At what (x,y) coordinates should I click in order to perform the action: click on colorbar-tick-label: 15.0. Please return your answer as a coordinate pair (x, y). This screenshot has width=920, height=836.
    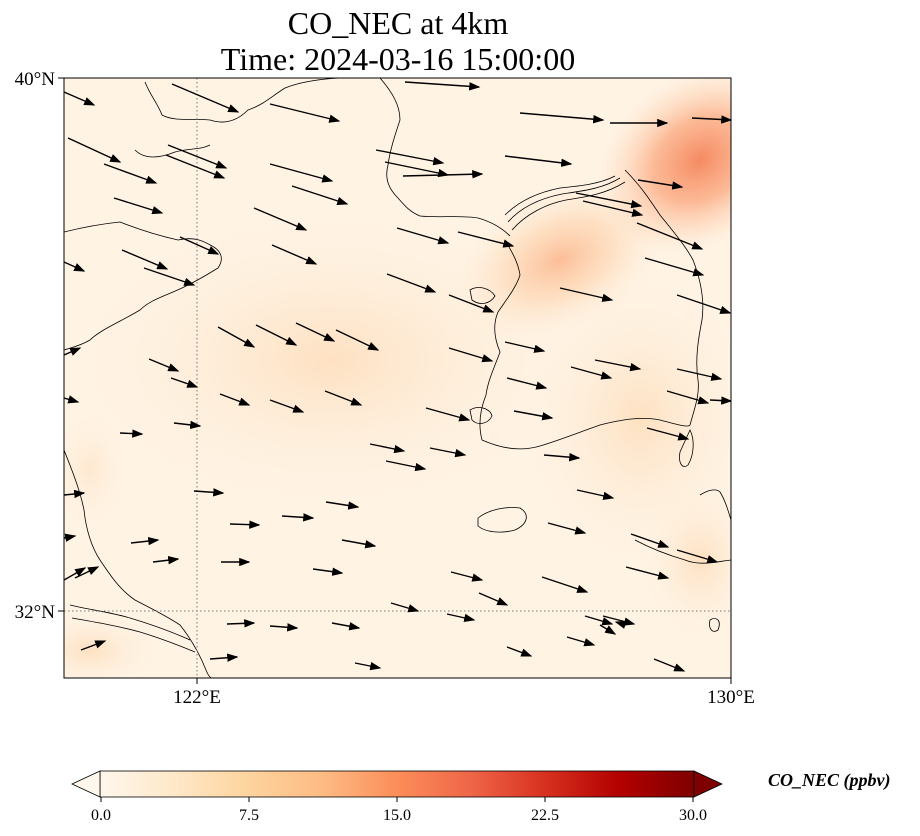
    Looking at the image, I should click on (397, 815).